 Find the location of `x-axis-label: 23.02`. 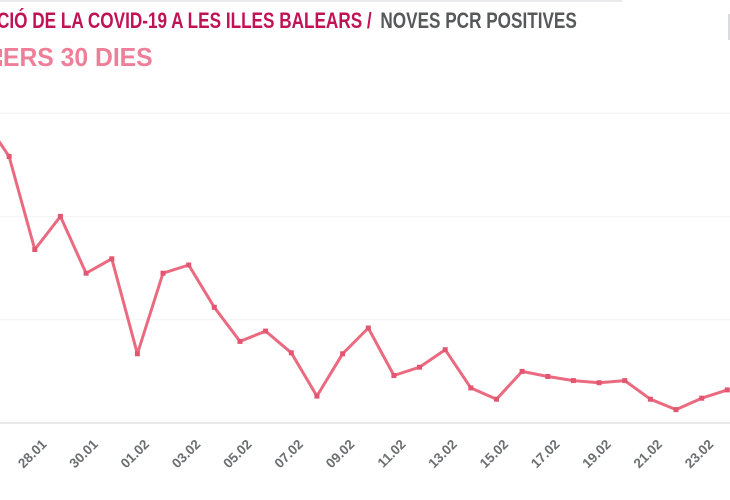

x-axis-label: 23.02 is located at coordinates (699, 454).